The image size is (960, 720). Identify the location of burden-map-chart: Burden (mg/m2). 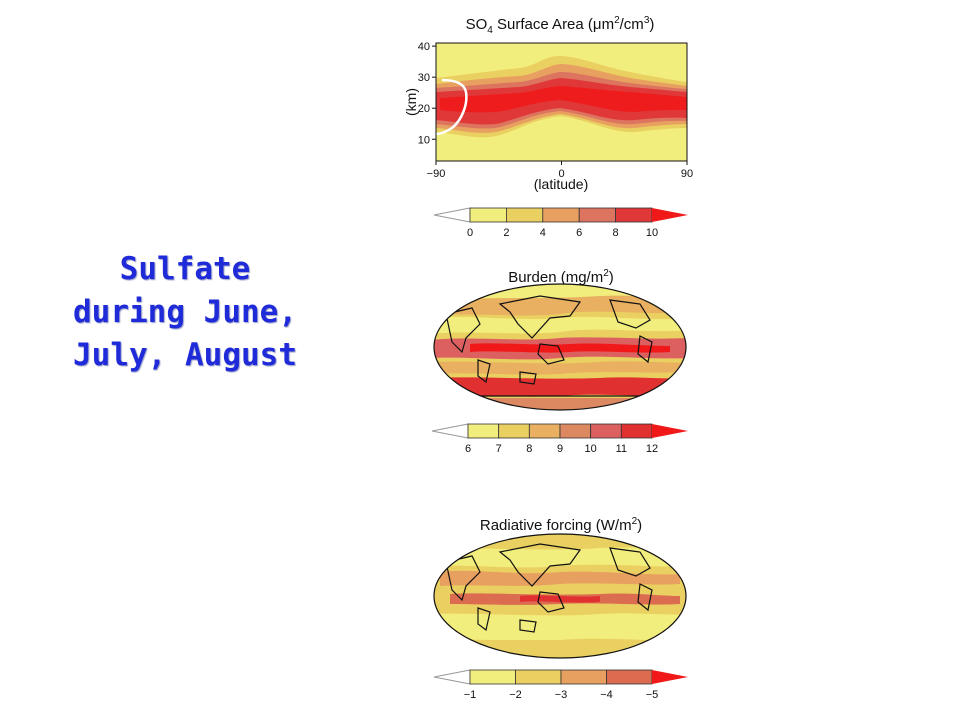
(560, 339).